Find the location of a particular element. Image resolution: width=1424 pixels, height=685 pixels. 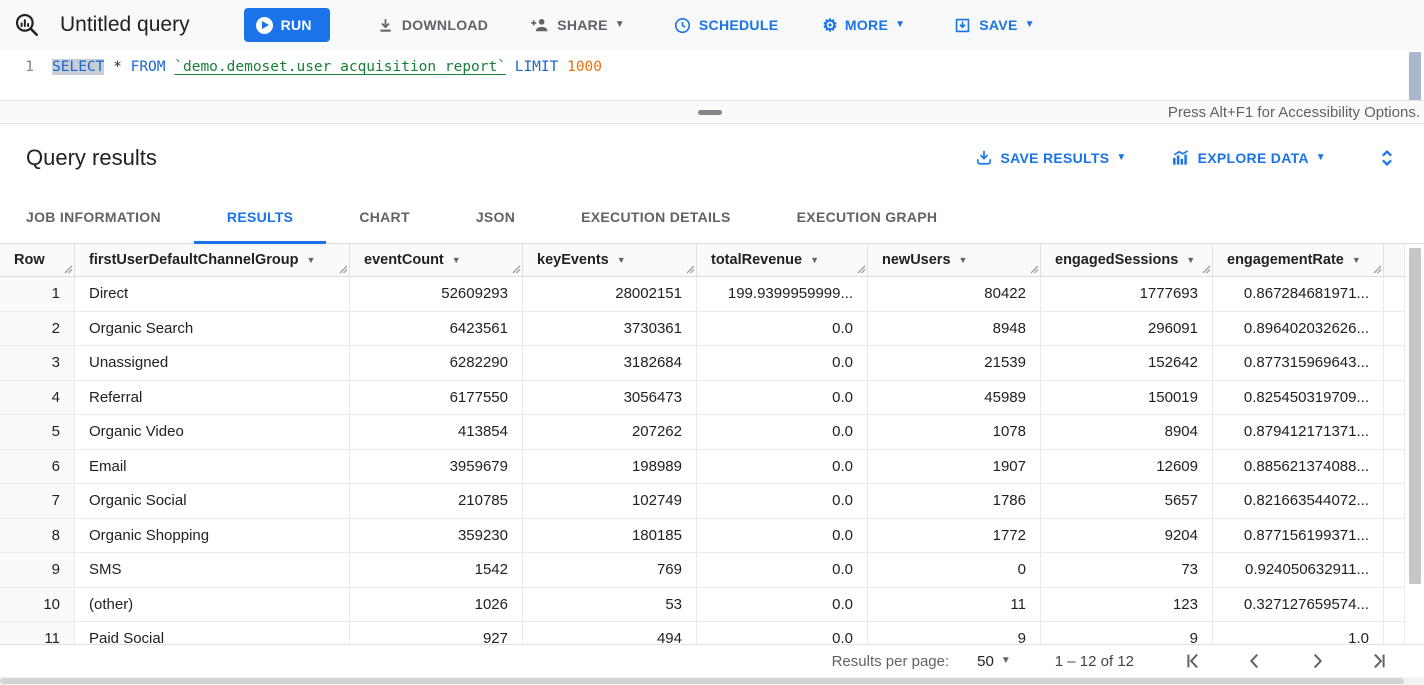

tab-chart: CHART is located at coordinates (384, 216).